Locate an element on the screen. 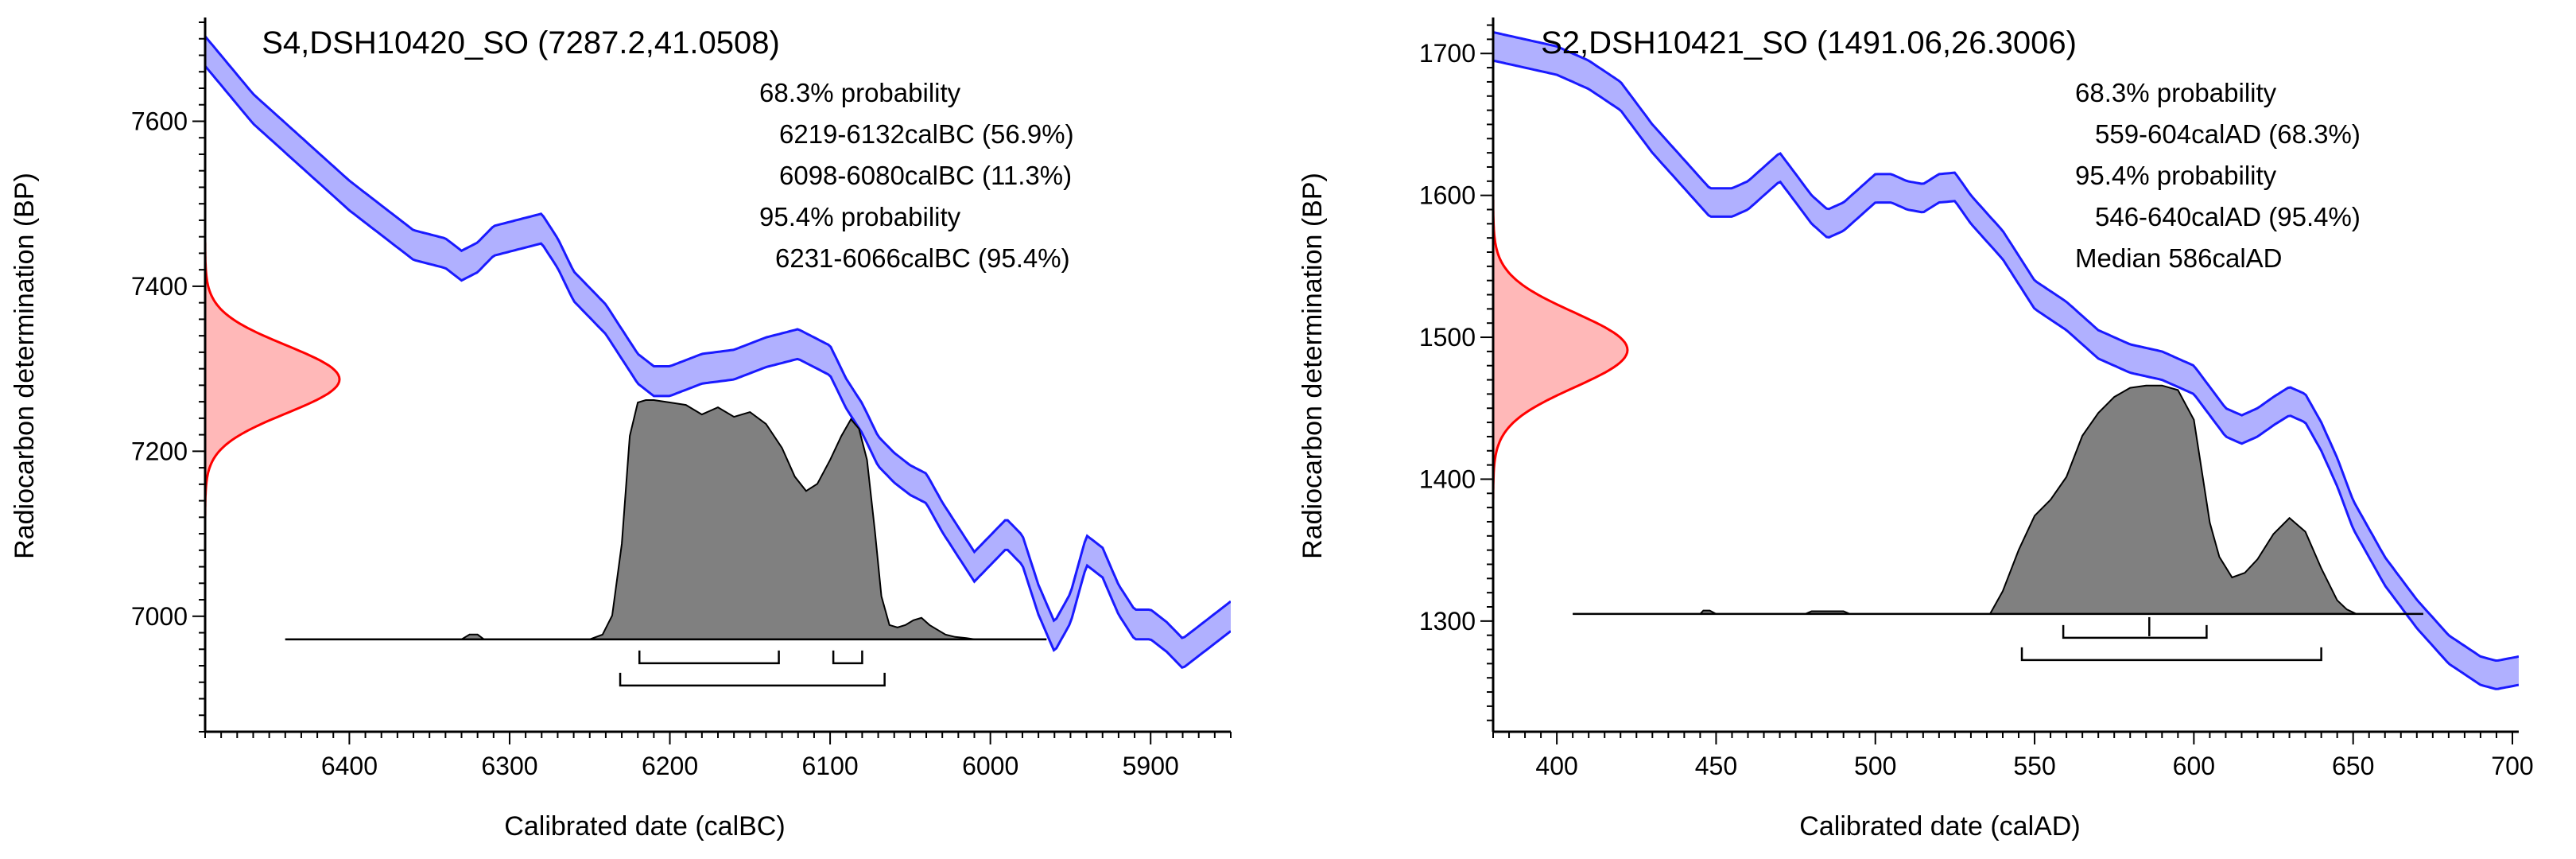  x-tick-label: 6200 is located at coordinates (670, 766).